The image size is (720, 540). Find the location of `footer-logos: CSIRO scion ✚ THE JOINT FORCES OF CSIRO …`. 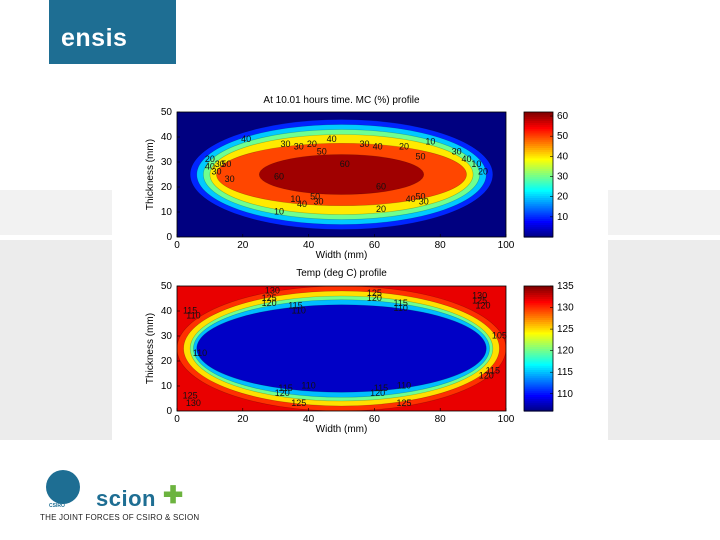

footer-logos: CSIRO scion ✚ THE JOINT FORCES OF CSIRO … is located at coordinates (165, 498).